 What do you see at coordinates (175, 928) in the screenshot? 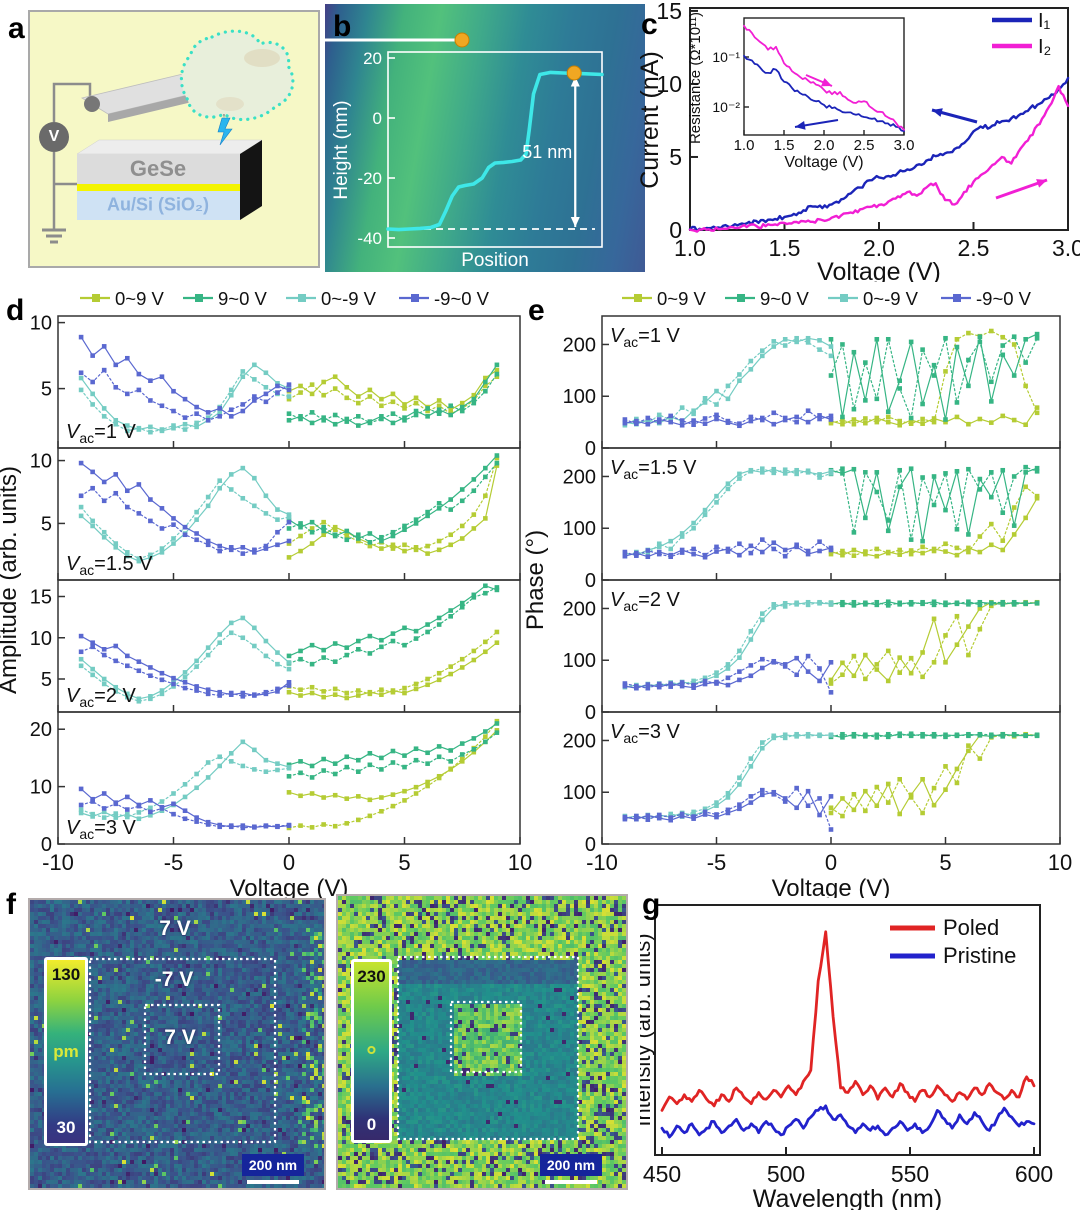
I see `region-label-7v: 7 V` at bounding box center [175, 928].